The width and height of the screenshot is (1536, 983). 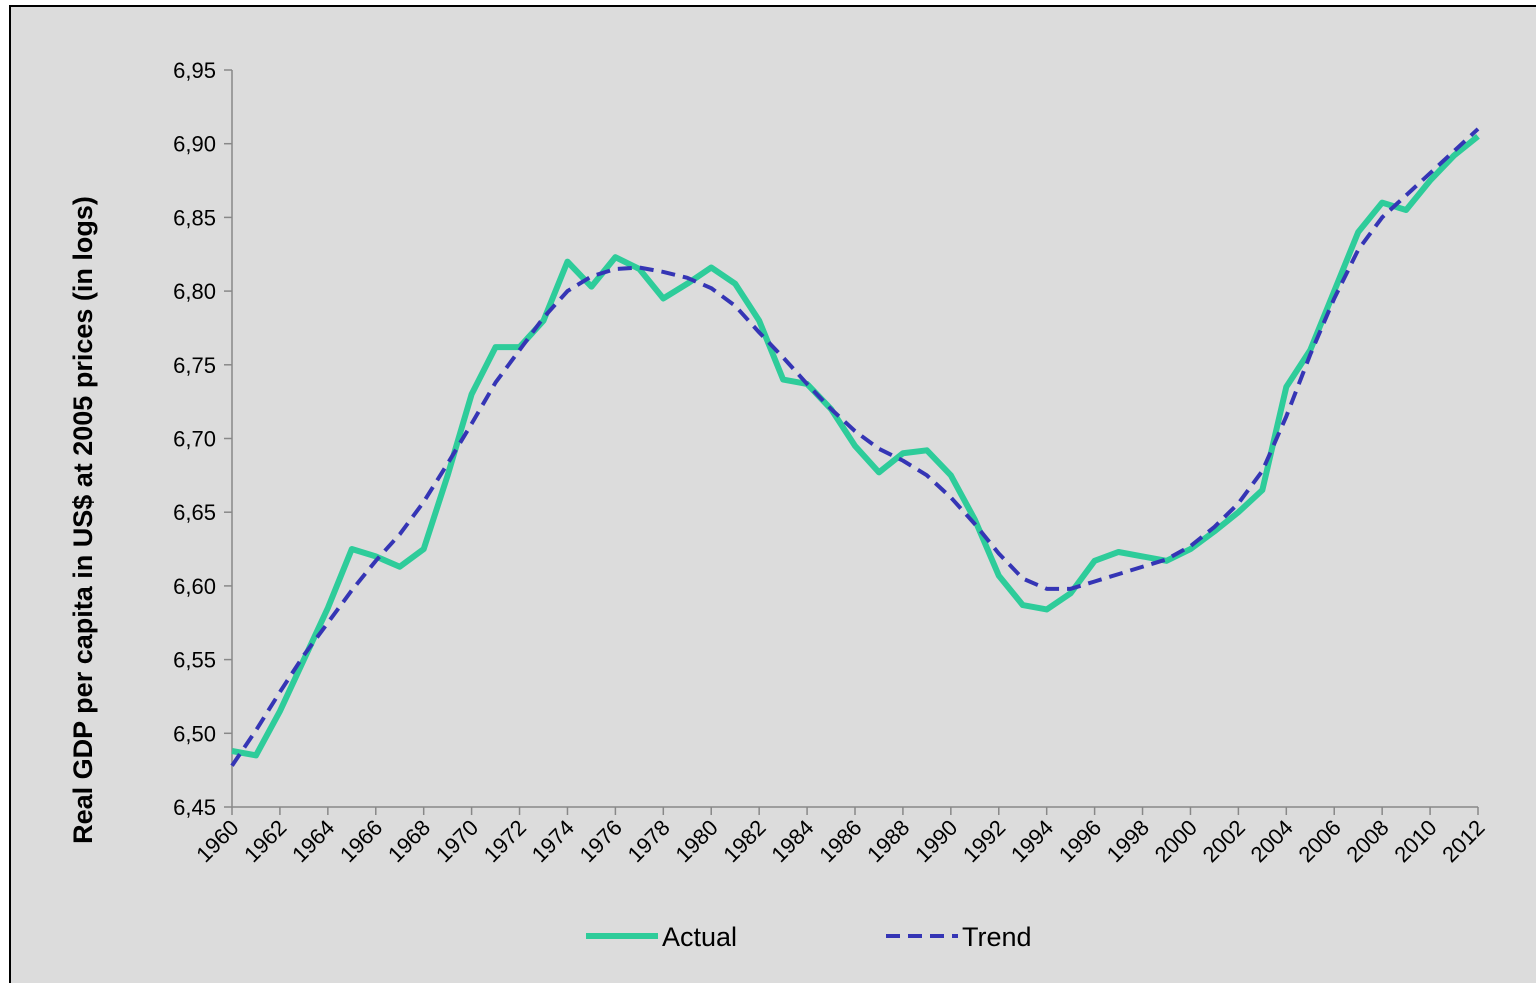 What do you see at coordinates (194, 144) in the screenshot?
I see `y-tick-label: 6,90` at bounding box center [194, 144].